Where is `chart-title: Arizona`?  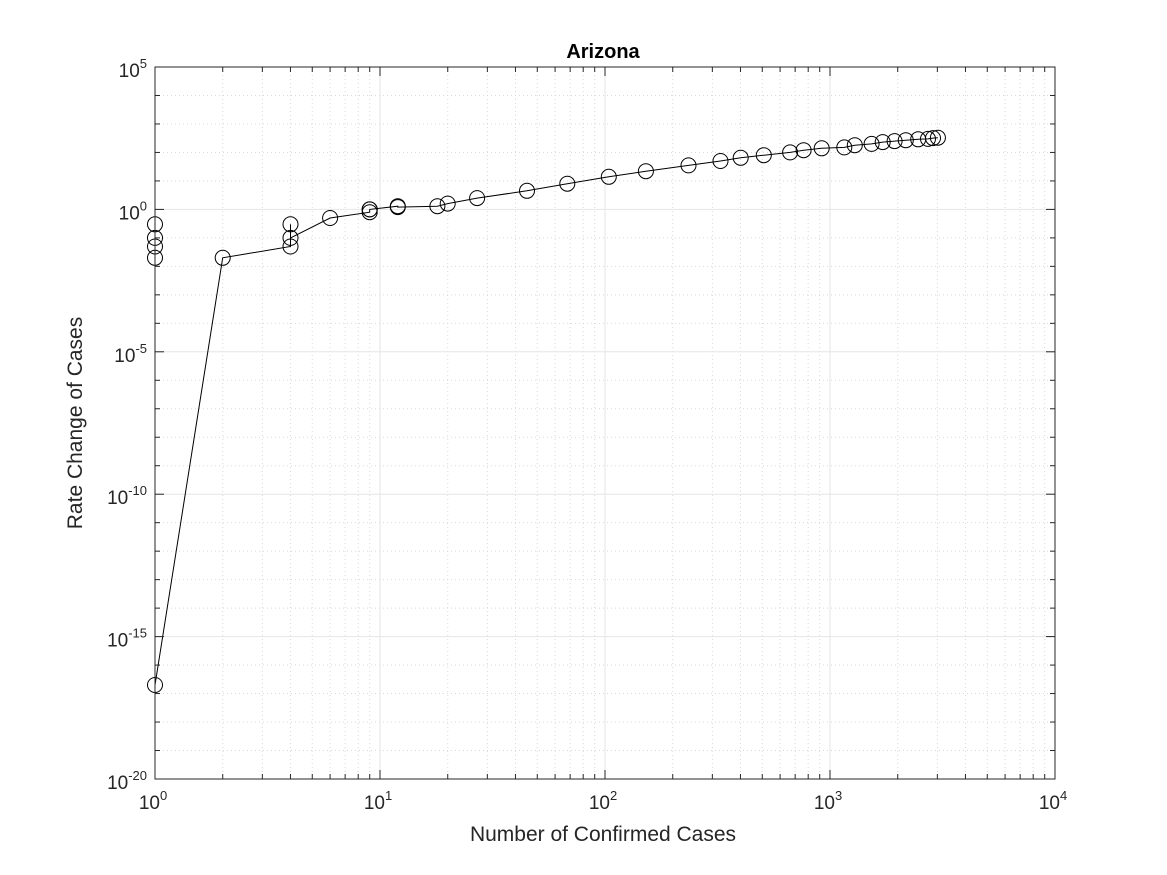
chart-title: Arizona is located at coordinates (603, 52).